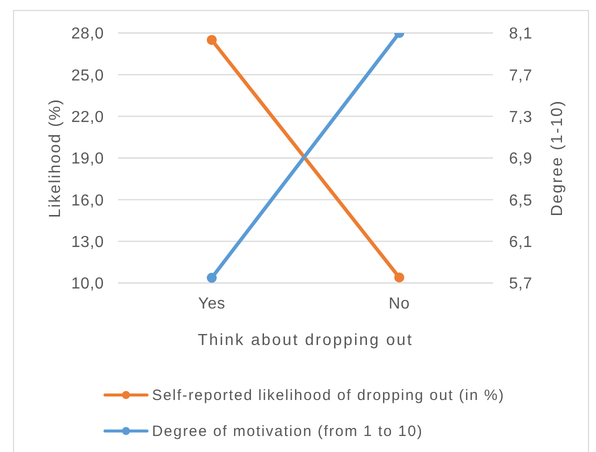  What do you see at coordinates (212, 303) in the screenshot?
I see `x-tick-label: Yes` at bounding box center [212, 303].